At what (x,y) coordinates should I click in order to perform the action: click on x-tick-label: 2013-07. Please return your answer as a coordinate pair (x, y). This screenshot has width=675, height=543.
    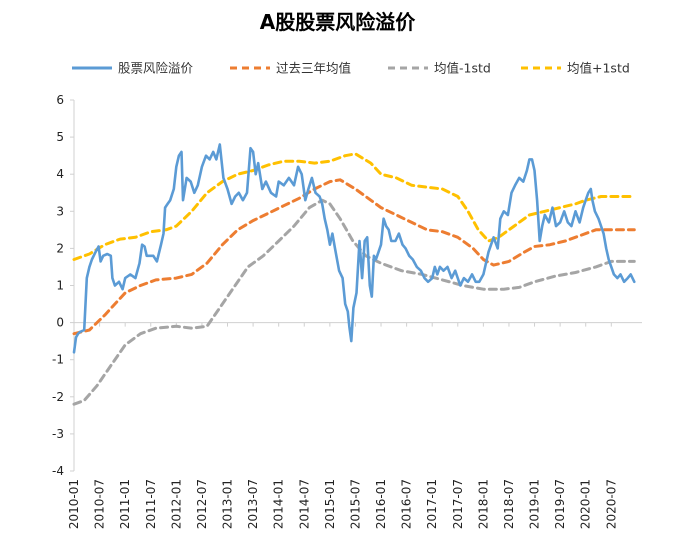
    Looking at the image, I should click on (253, 504).